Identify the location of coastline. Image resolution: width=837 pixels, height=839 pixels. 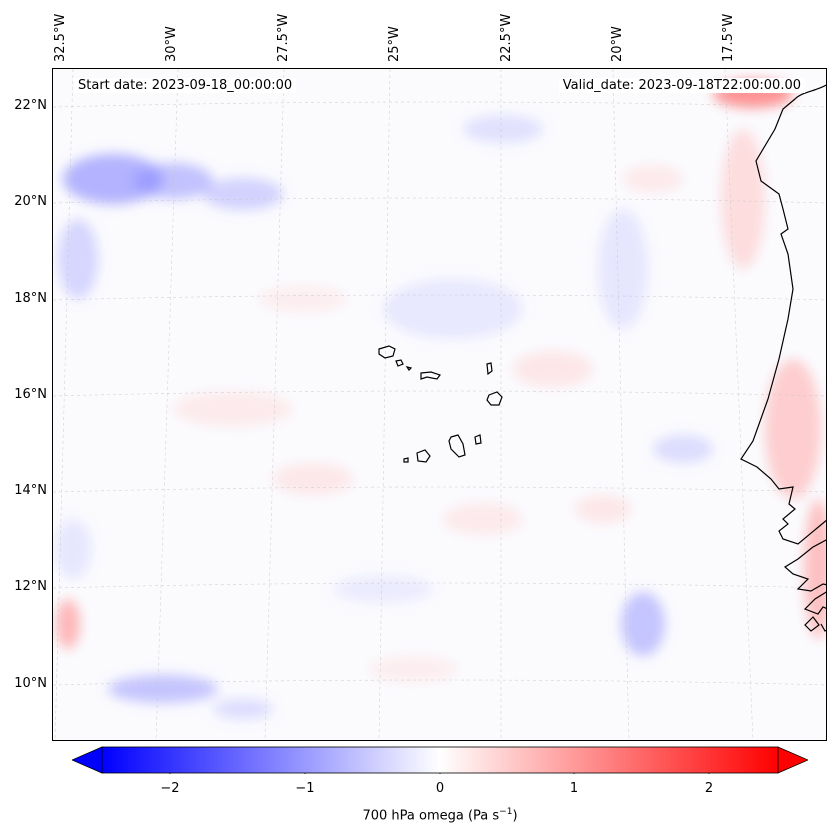
(783, 358).